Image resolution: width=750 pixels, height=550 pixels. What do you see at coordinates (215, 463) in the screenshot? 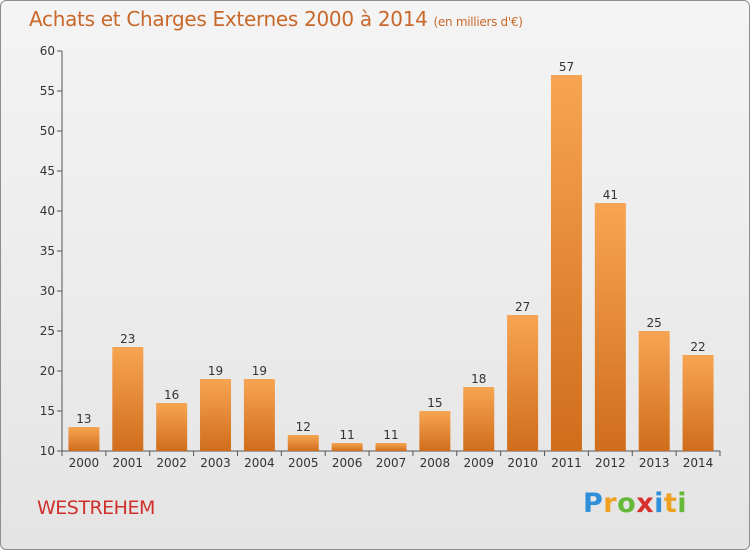
I see `x-tick-label: 2003` at bounding box center [215, 463].